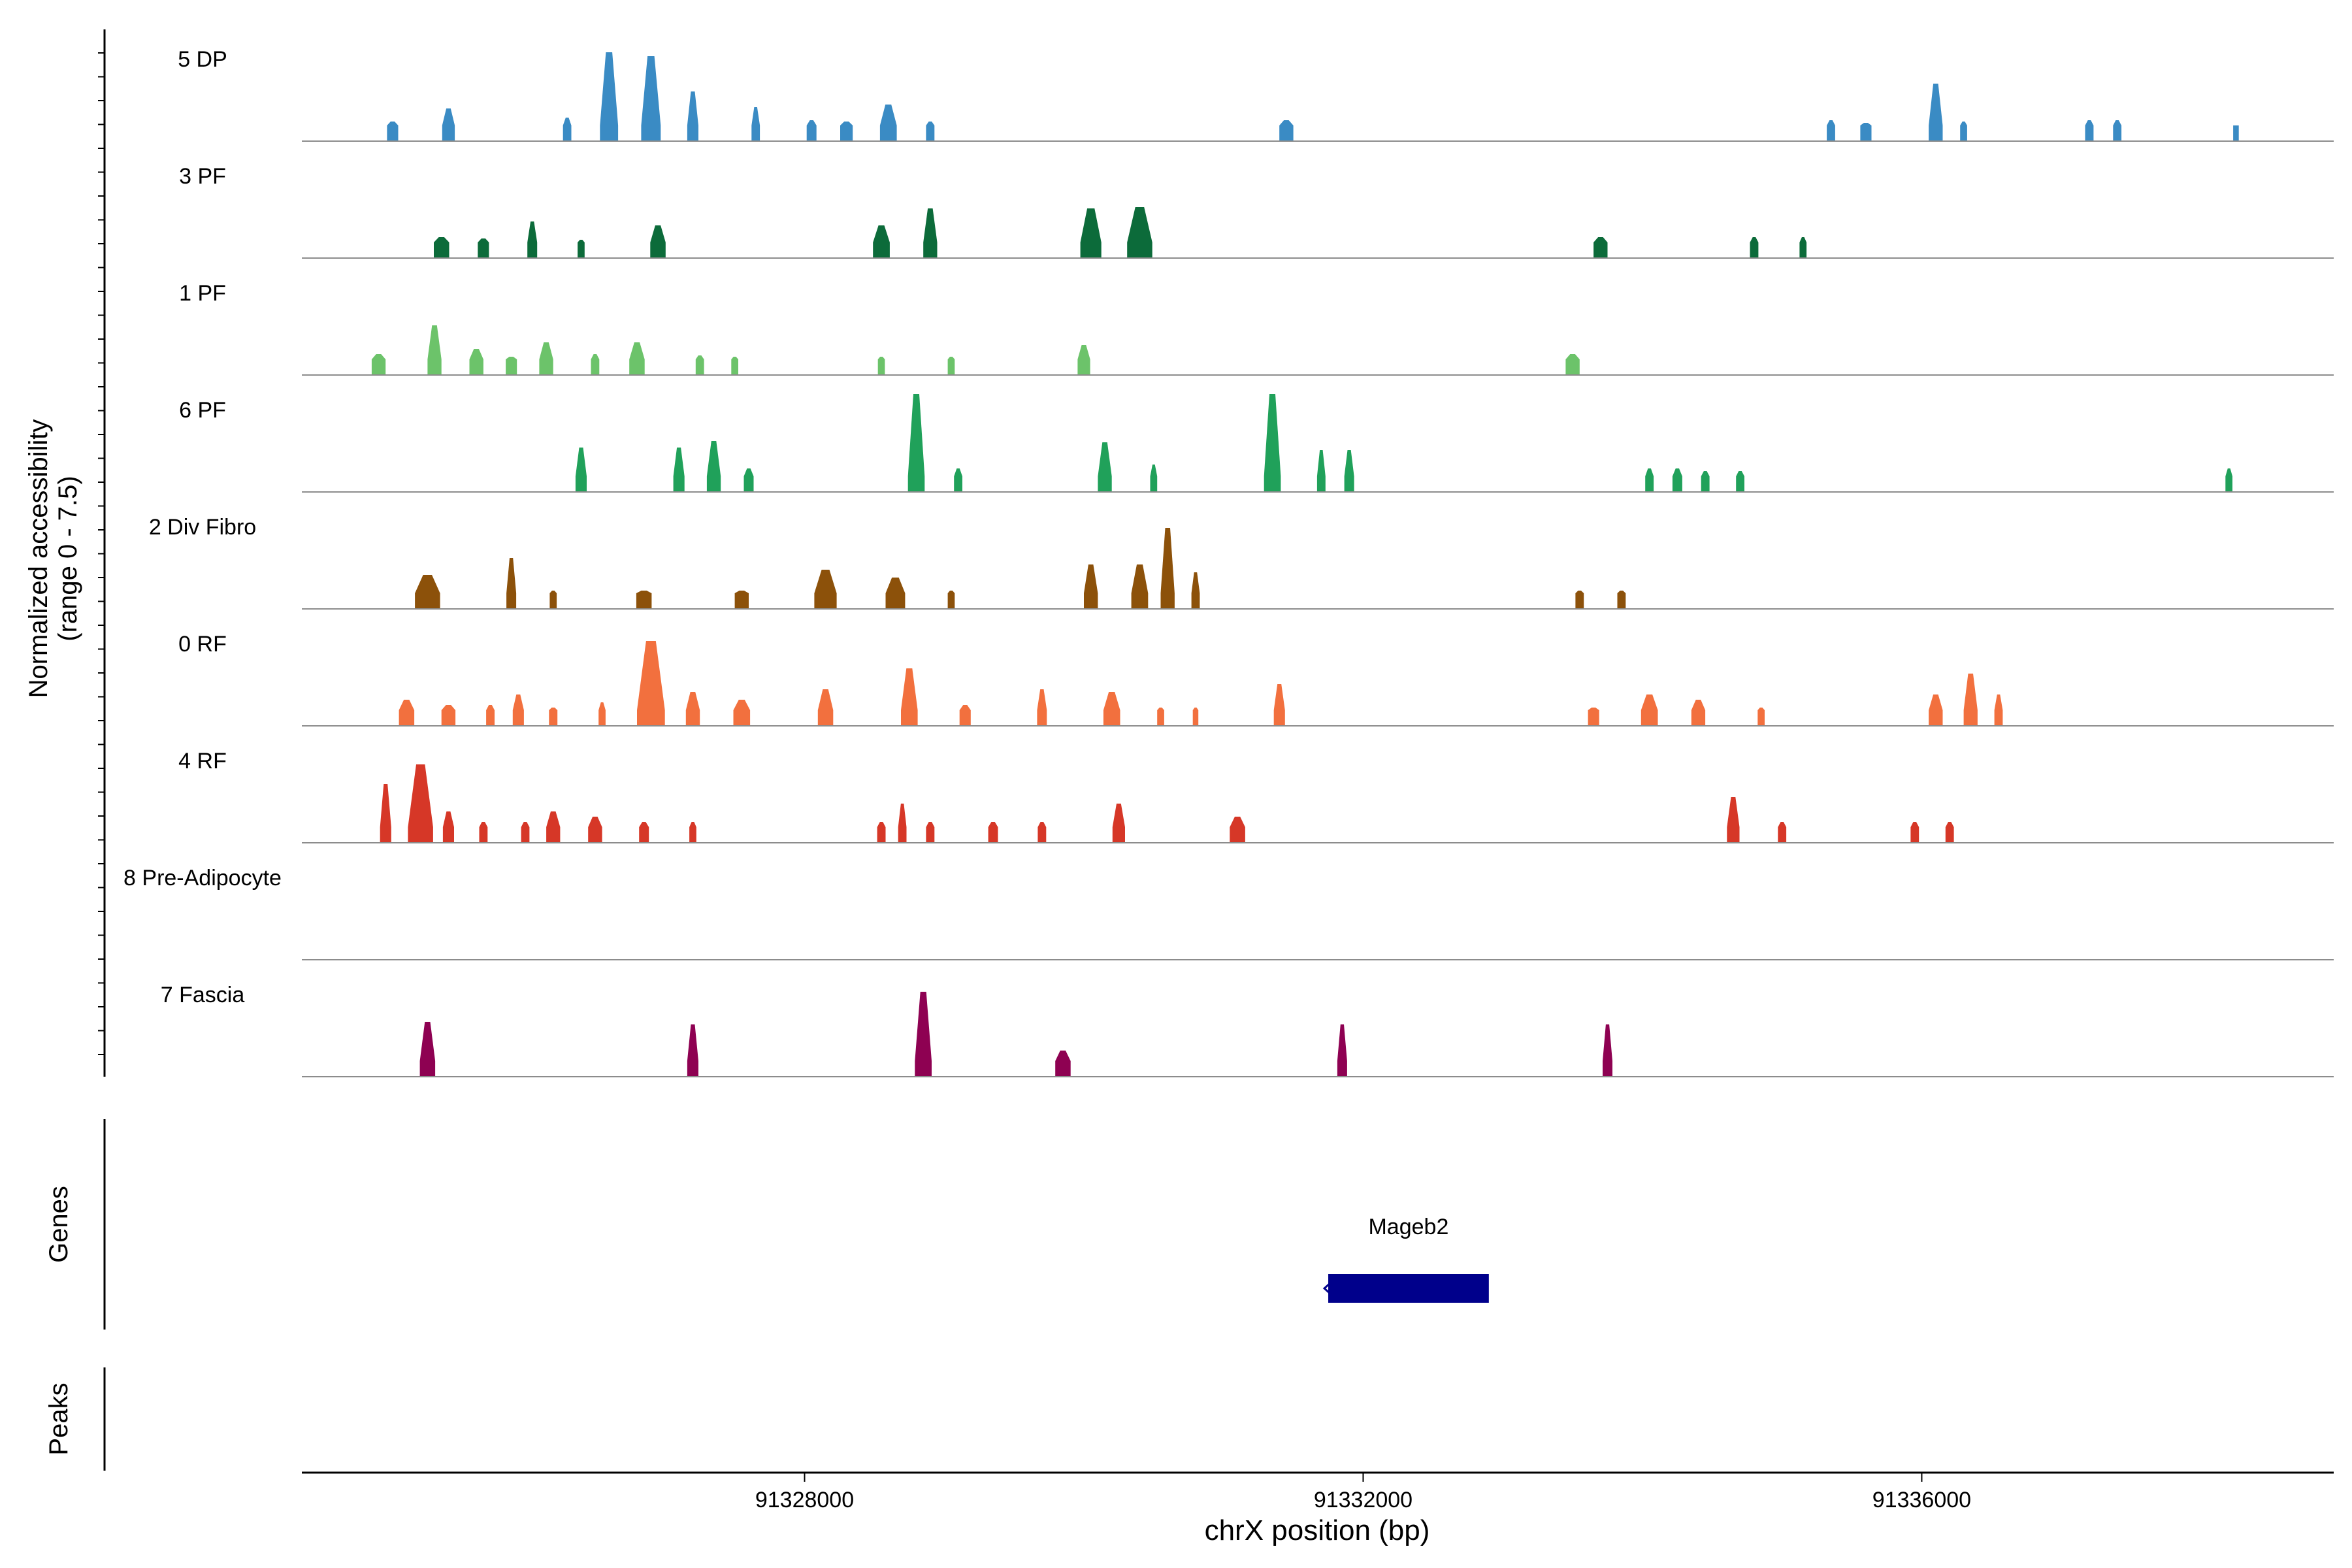 Image resolution: width=2352 pixels, height=1568 pixels. What do you see at coordinates (1921, 1500) in the screenshot?
I see `x-tick-label: 91336000` at bounding box center [1921, 1500].